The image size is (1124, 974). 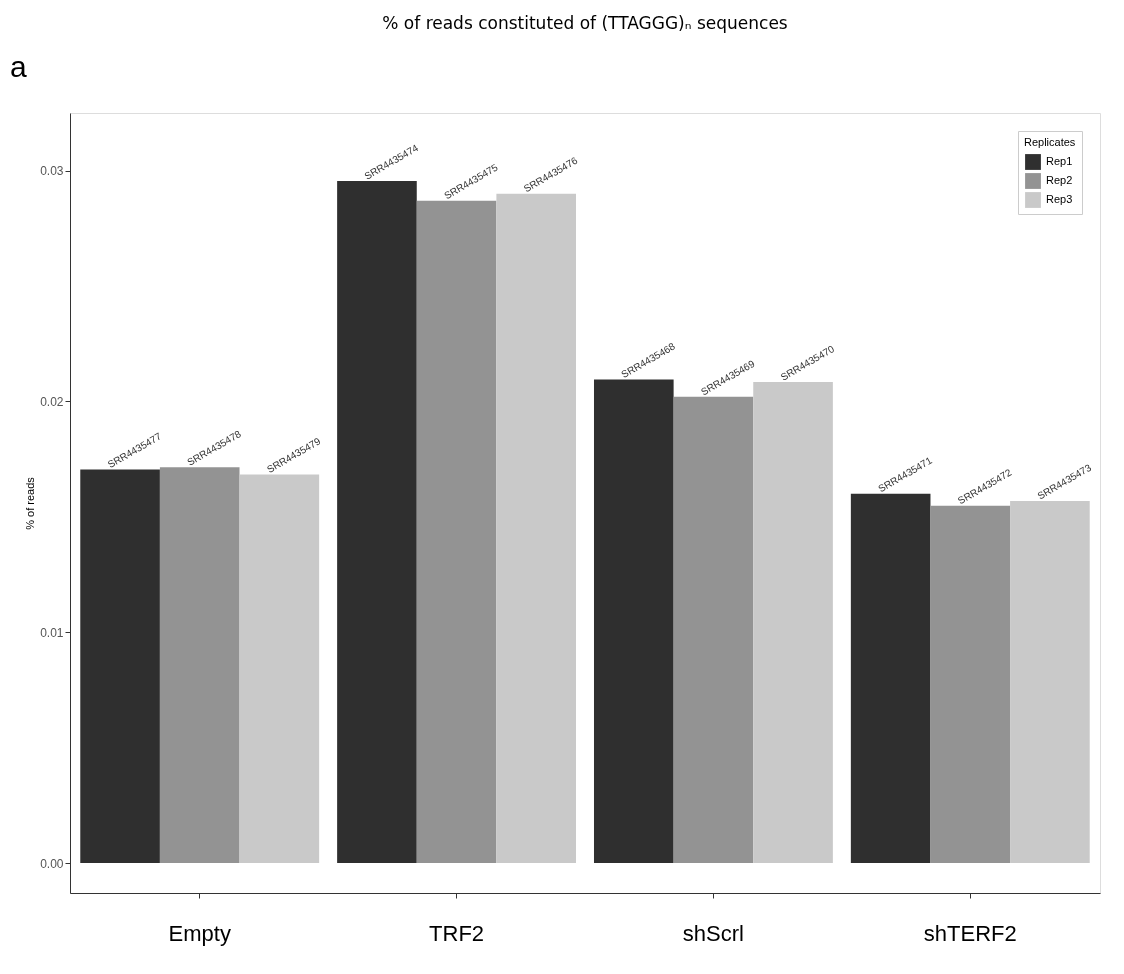 I want to click on y-tick-label: 0.00, so click(x=52, y=863).